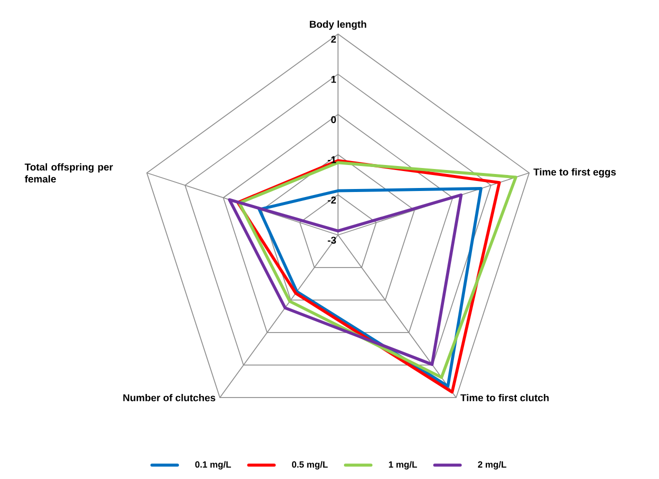 The image size is (659, 479). I want to click on y-tick-label: -3, so click(332, 240).